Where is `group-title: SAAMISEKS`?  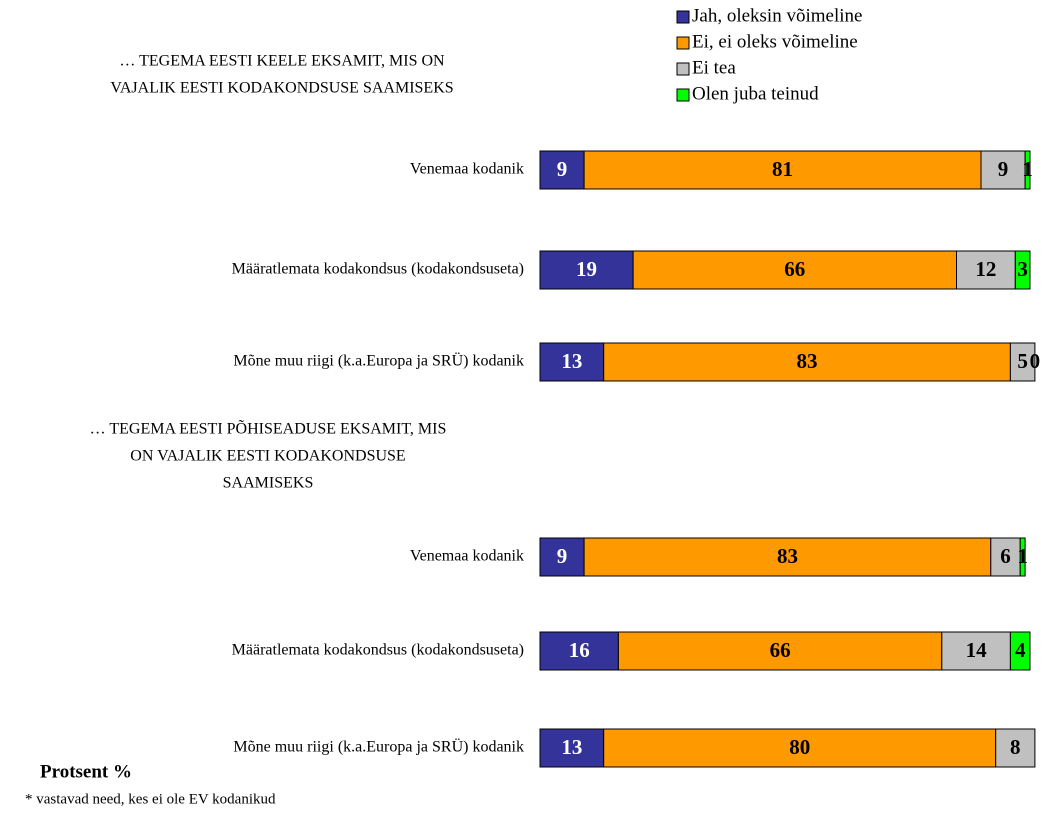
group-title: SAAMISEKS is located at coordinates (268, 483).